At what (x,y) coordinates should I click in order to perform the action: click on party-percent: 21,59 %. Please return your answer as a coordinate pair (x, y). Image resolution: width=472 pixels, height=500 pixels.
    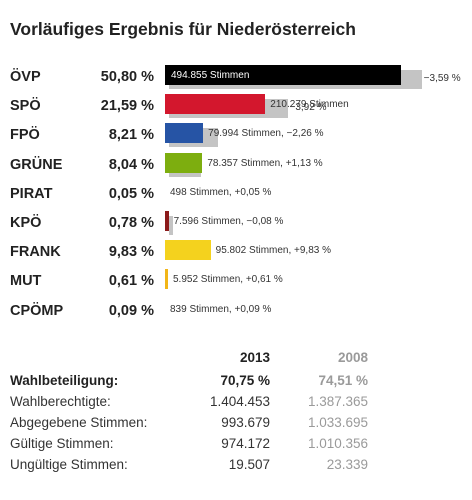
    Looking at the image, I should click on (127, 106).